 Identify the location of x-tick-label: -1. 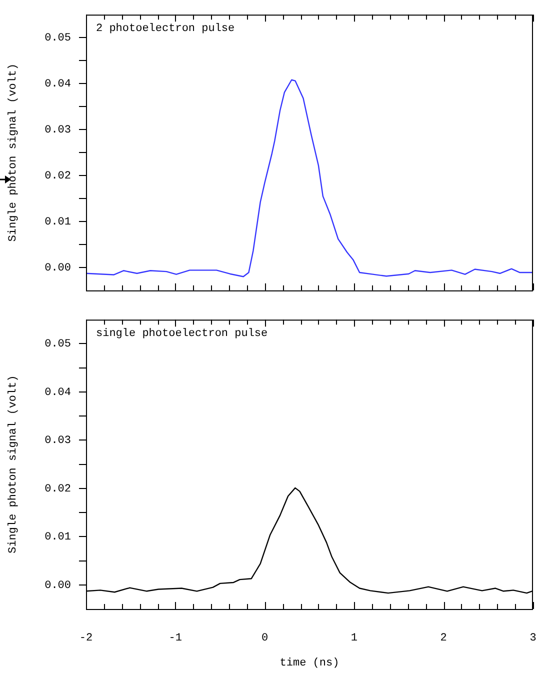
(175, 638).